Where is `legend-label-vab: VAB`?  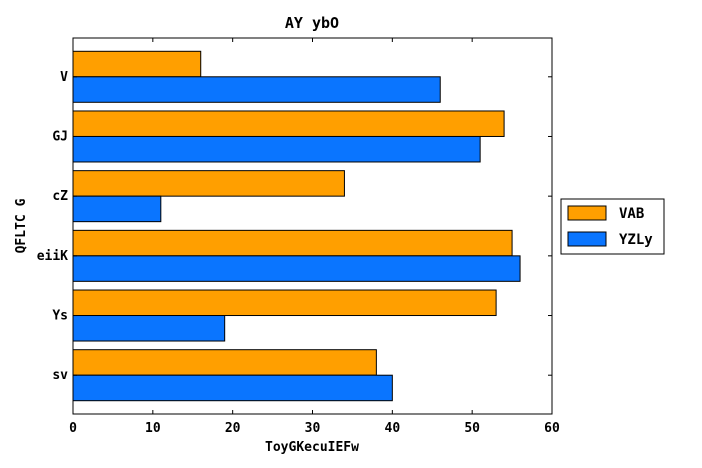 legend-label-vab: VAB is located at coordinates (631, 214).